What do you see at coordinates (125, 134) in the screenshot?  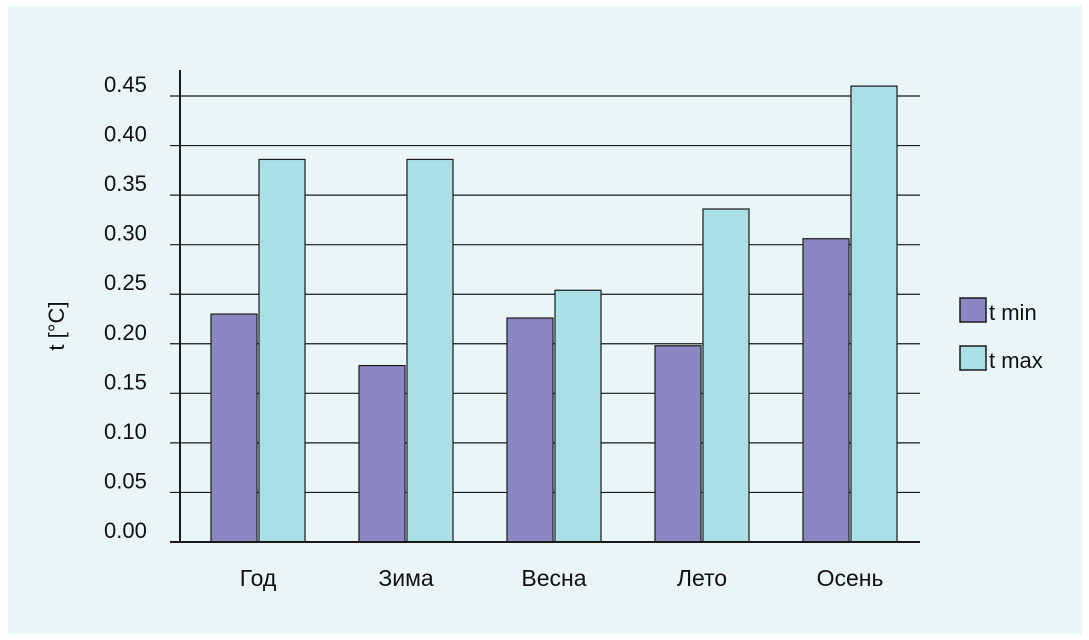 I see `y-tick-label: 0.40` at bounding box center [125, 134].